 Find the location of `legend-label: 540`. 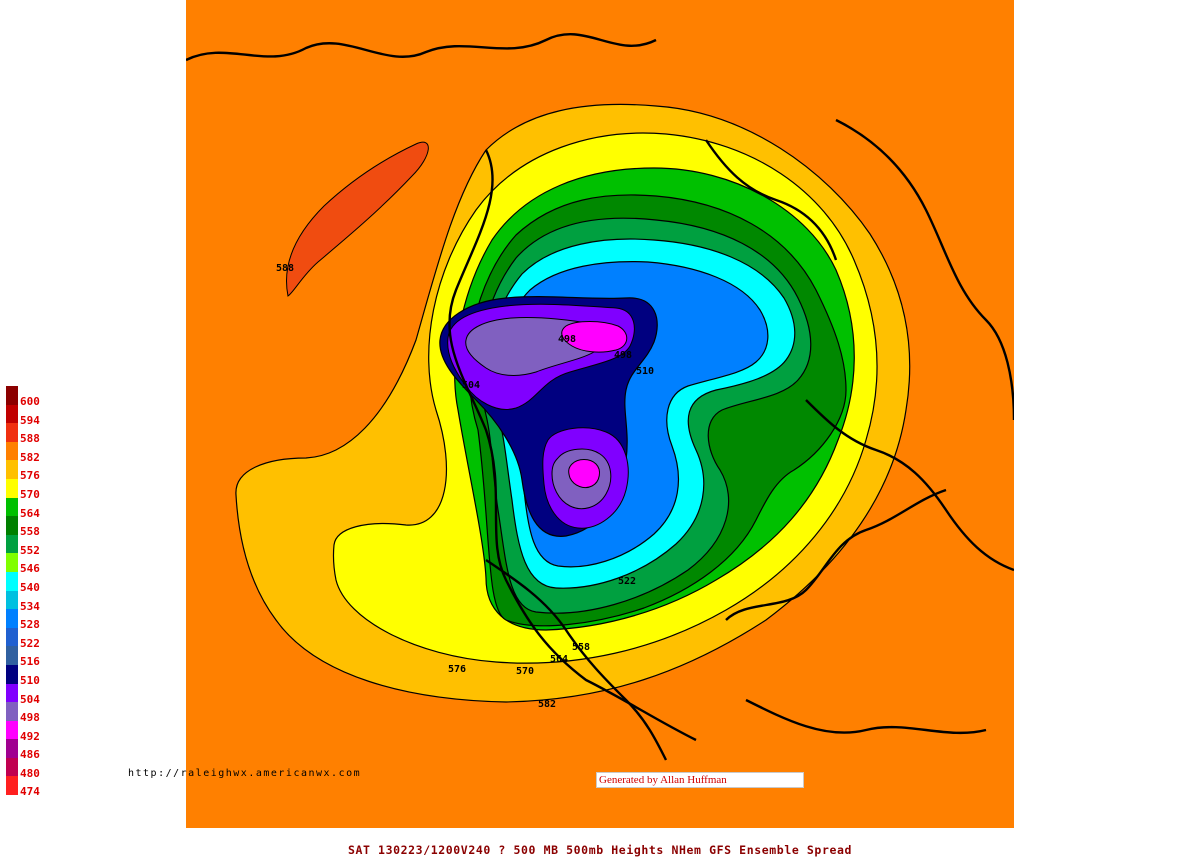

legend-label: 540 is located at coordinates (30, 587).